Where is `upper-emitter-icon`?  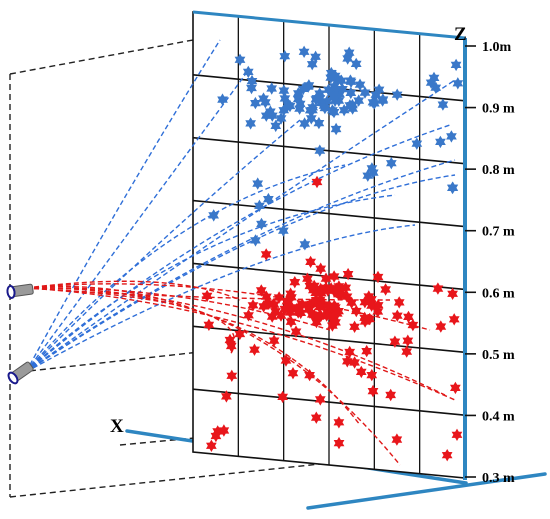 upper-emitter-icon is located at coordinates (20, 291).